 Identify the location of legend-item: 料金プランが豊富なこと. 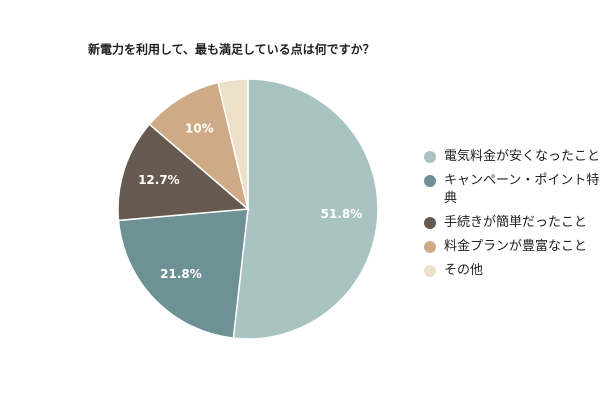
(512, 247).